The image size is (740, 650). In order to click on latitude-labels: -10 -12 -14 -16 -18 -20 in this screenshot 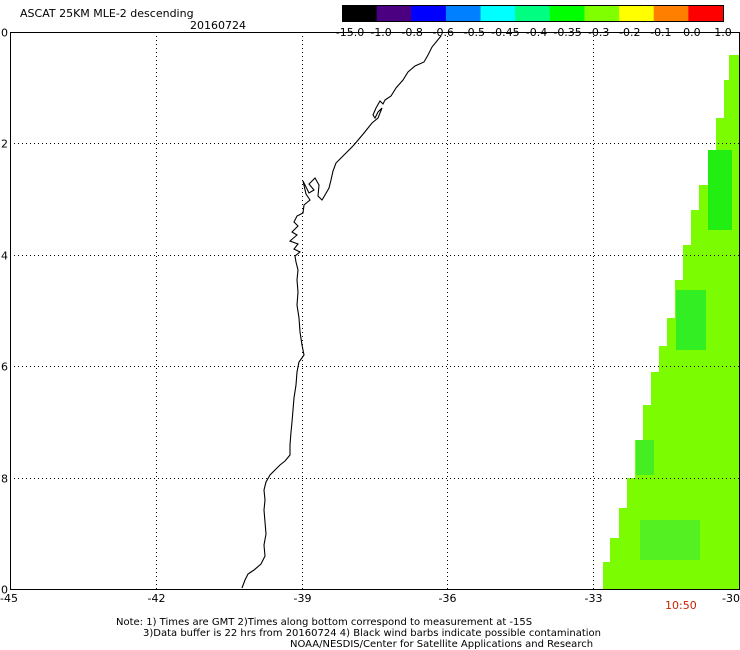, I will do `click(4, 312)`.